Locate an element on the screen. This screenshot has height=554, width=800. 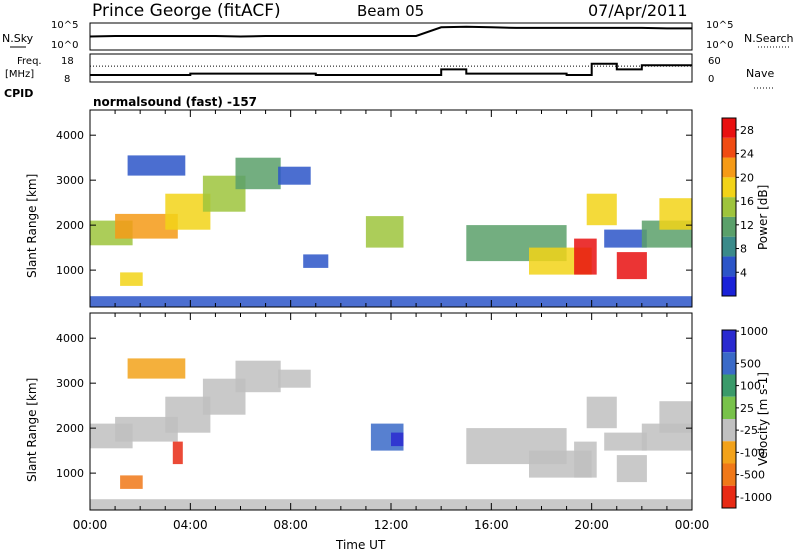
velocity-colorbar: 1000 500 100 25 -25 -100 -500 -1000 is located at coordinates (746, 417).